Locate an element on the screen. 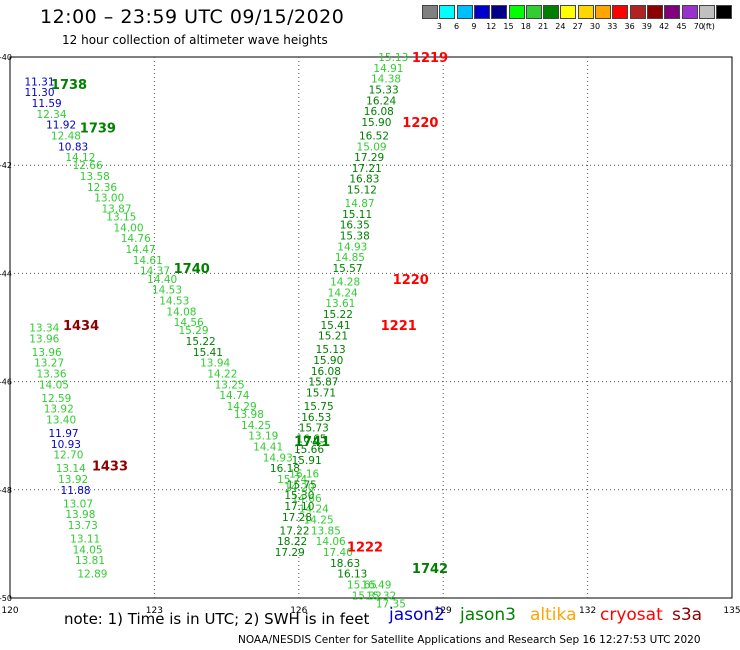 The image size is (740, 650). swh-value: 10.93 is located at coordinates (66, 445).